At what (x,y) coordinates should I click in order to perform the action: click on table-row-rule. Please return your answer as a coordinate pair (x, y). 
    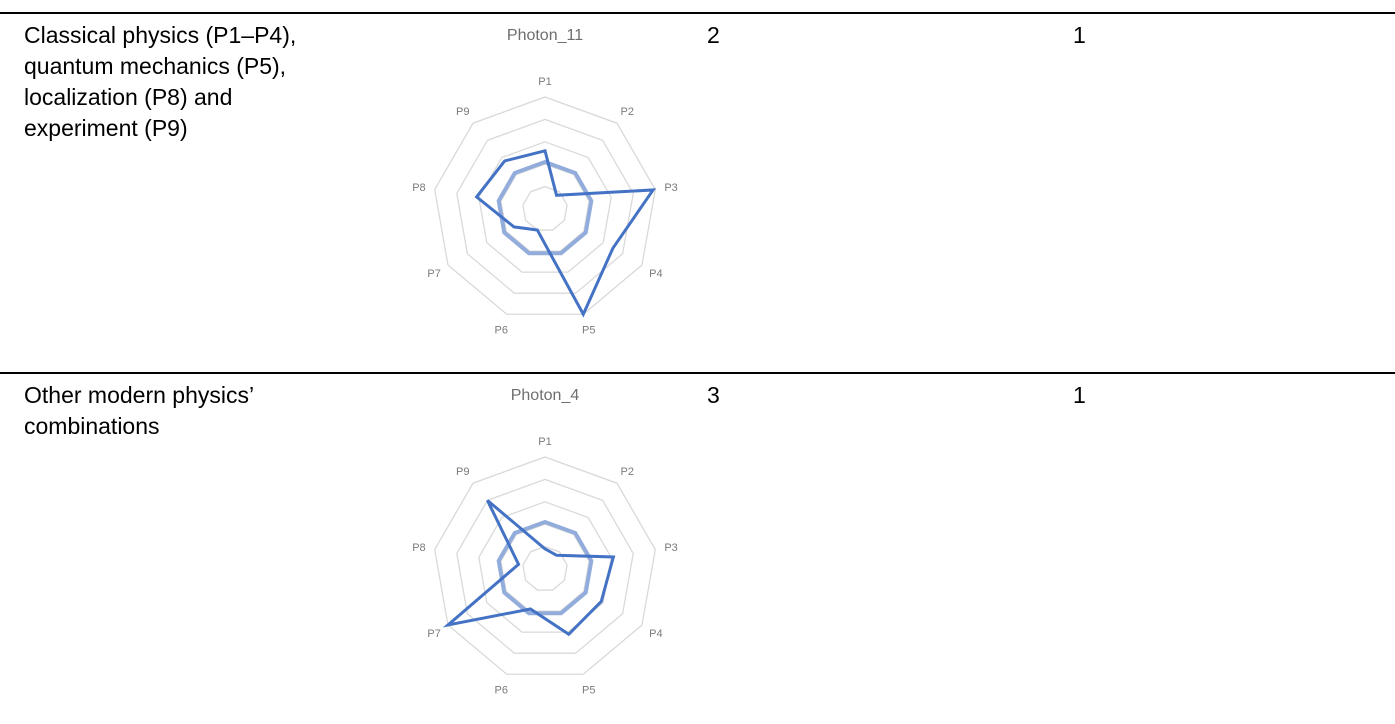
    Looking at the image, I should click on (697, 373).